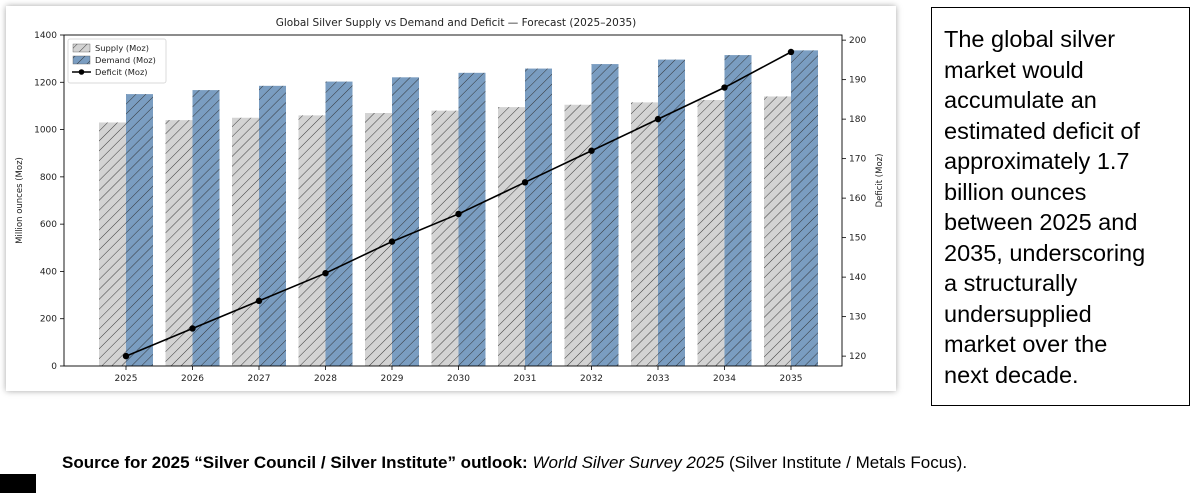 This screenshot has width=1200, height=493. I want to click on x-tick-label: 2025, so click(126, 379).